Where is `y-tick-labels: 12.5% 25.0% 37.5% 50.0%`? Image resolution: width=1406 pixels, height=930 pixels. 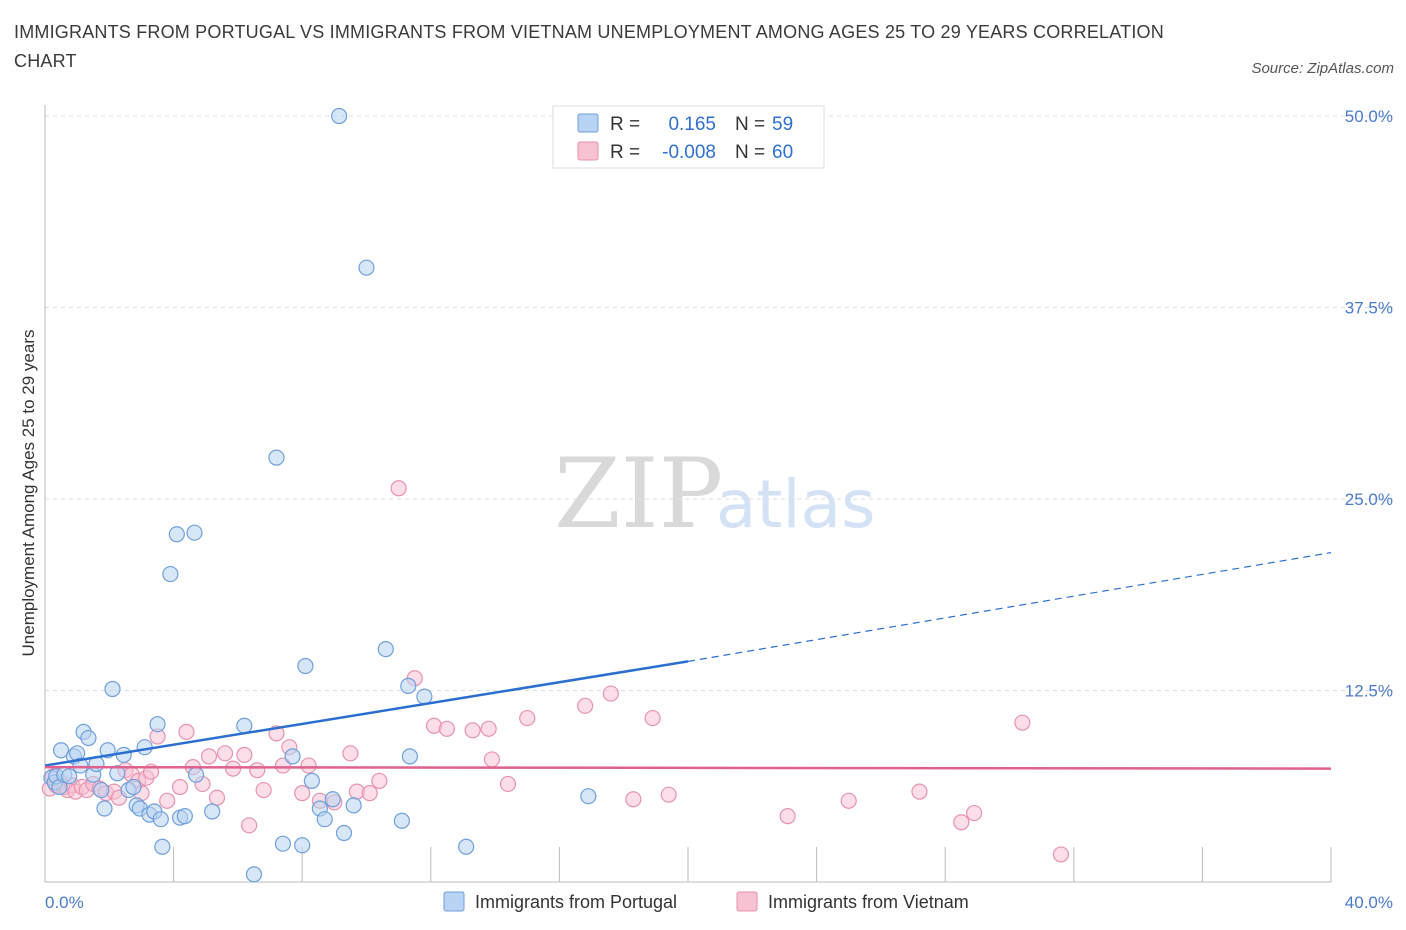
y-tick-labels: 12.5% 25.0% 37.5% 50.0% is located at coordinates (1369, 404).